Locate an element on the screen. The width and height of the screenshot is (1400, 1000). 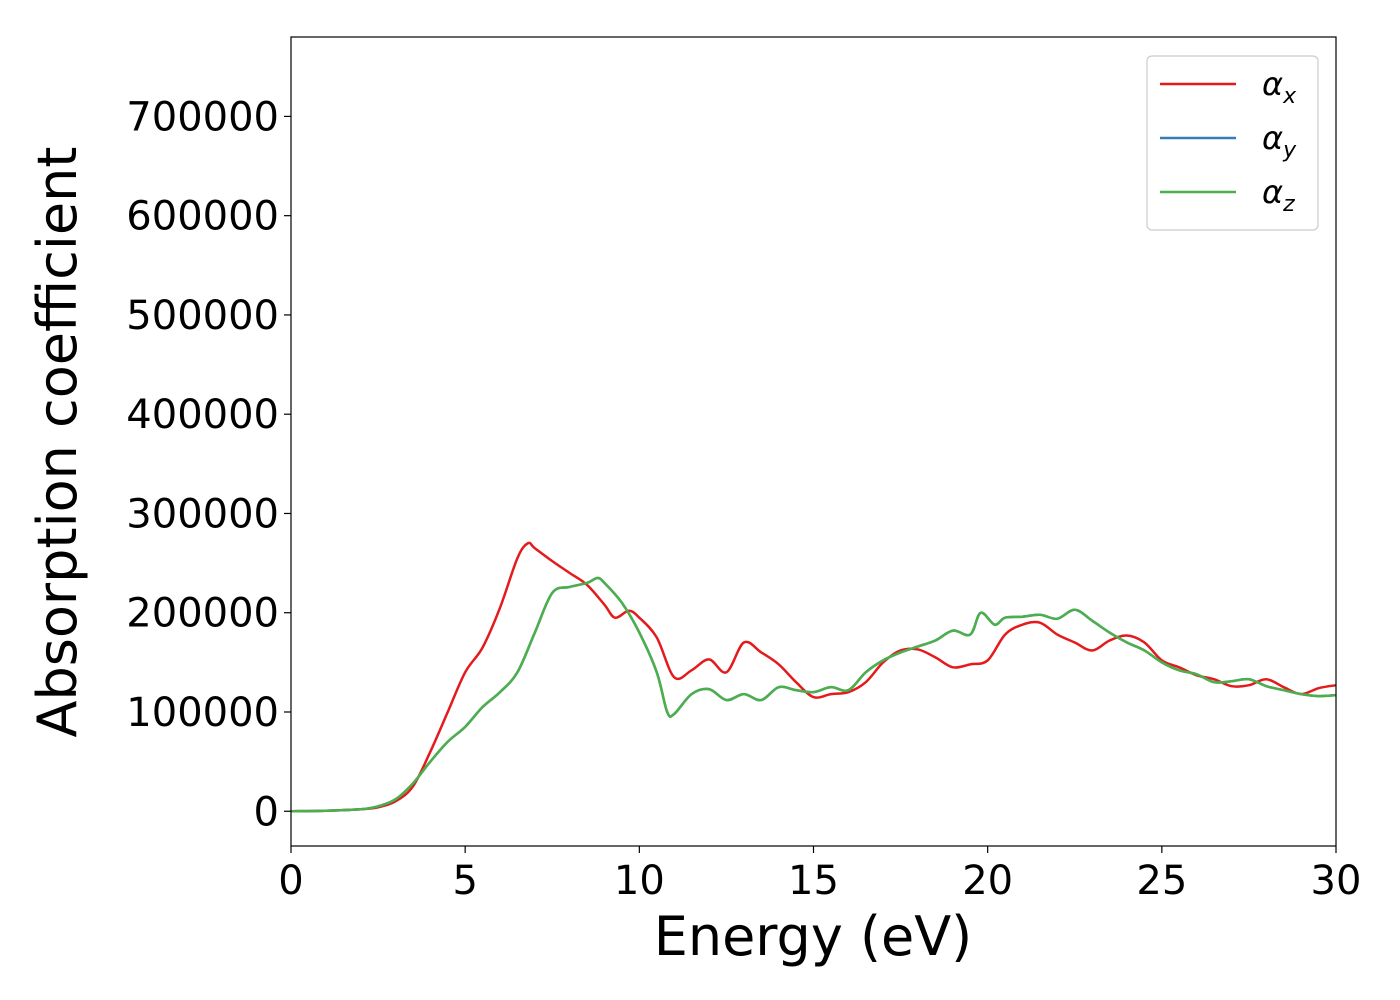
x-axis: 0 5 10 15 20 25 30 is located at coordinates (819, 875).